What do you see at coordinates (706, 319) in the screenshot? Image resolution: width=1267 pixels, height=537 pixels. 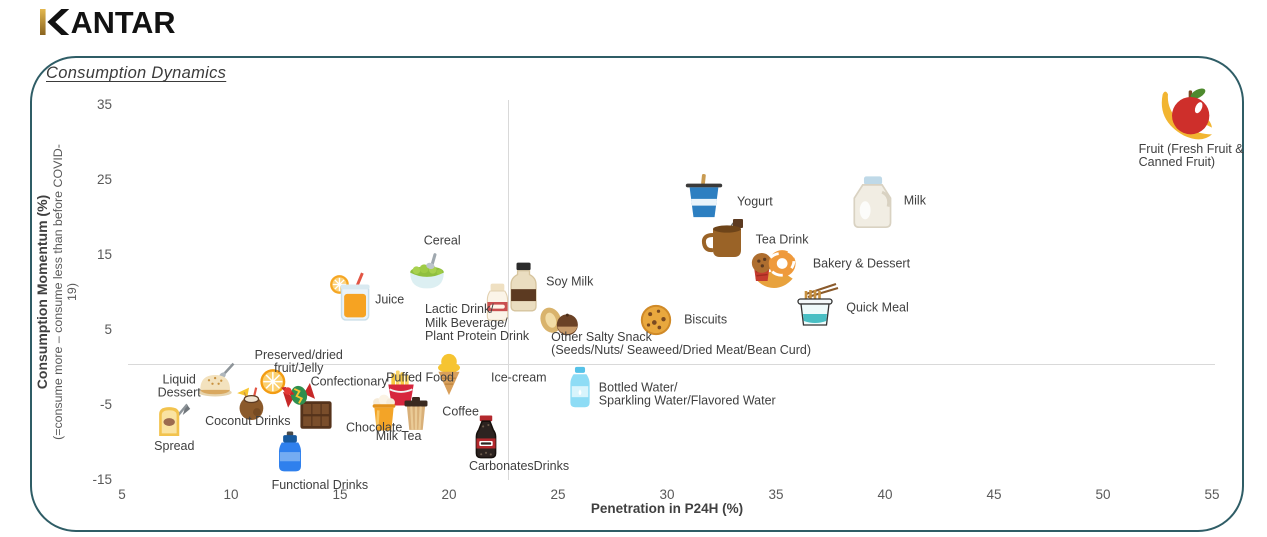 I see `point-label-biscuits: Biscuits` at bounding box center [706, 319].